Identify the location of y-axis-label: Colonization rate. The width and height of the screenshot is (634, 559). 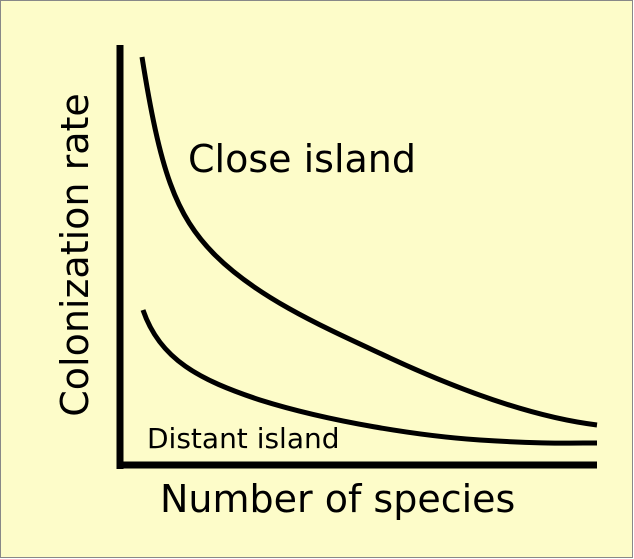
(75, 255).